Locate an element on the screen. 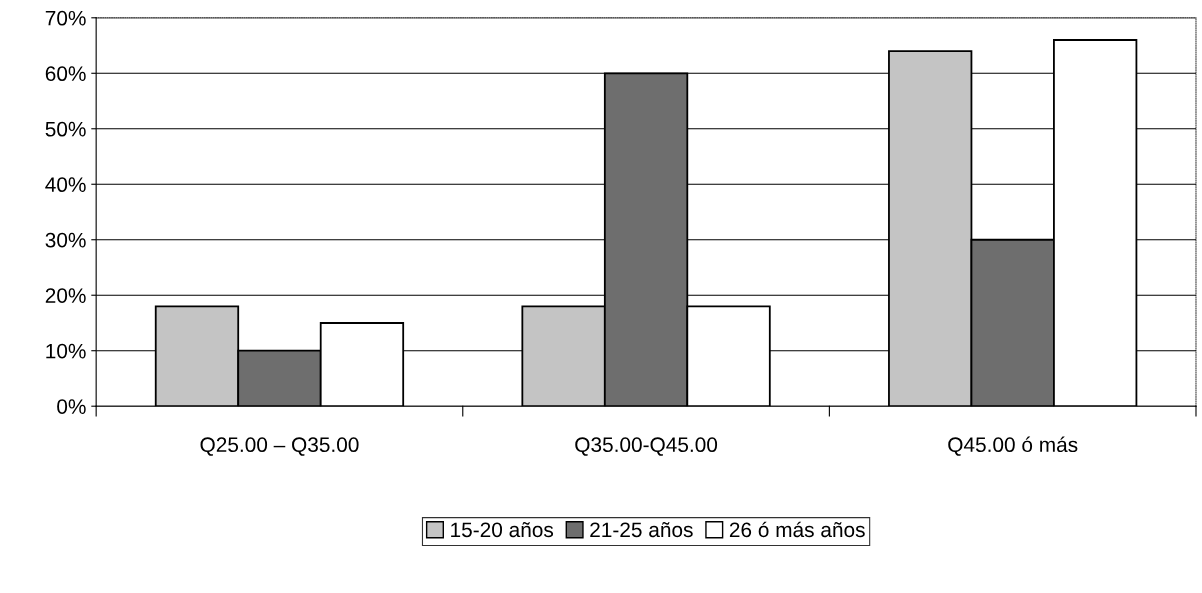  y-tick-label: 0% is located at coordinates (71, 406).